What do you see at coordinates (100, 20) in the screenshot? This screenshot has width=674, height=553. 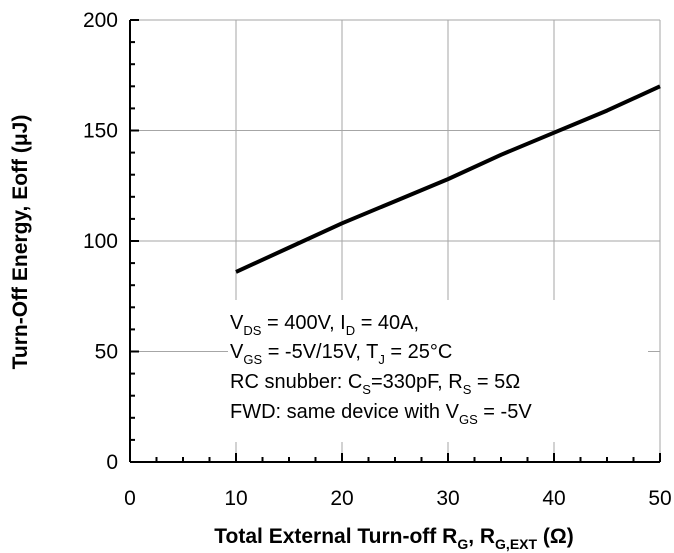 I see `y-tick-label: 200` at bounding box center [100, 20].